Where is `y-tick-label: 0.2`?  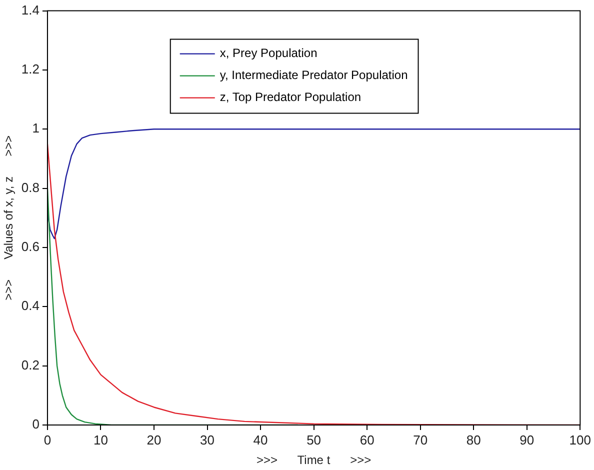 y-tick-label: 0.2 is located at coordinates (30, 364).